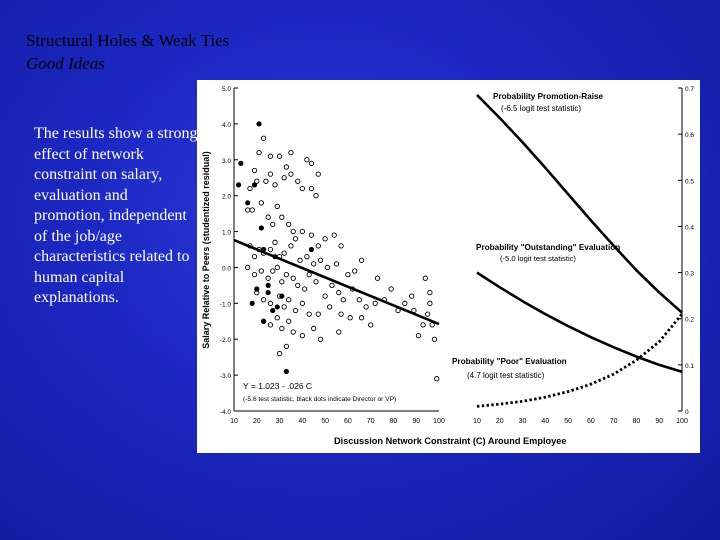  I want to click on x-tick-label-right: 60, so click(591, 421).